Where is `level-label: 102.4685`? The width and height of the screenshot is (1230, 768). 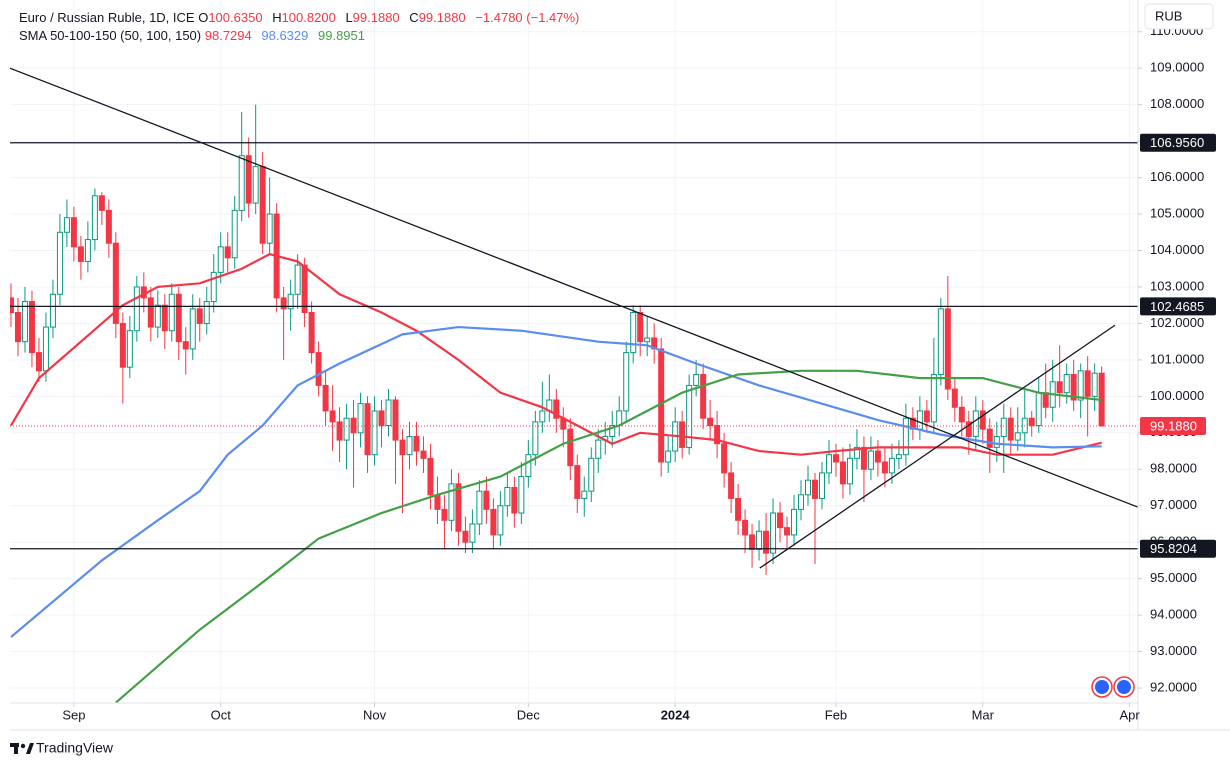 level-label: 102.4685 is located at coordinates (1177, 306).